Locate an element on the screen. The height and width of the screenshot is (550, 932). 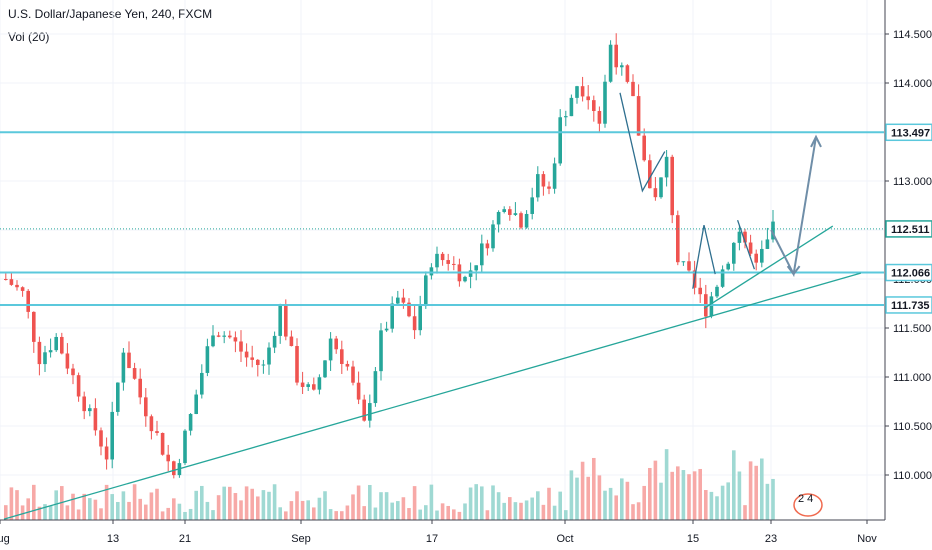
price-label: 113.497 is located at coordinates (910, 133).